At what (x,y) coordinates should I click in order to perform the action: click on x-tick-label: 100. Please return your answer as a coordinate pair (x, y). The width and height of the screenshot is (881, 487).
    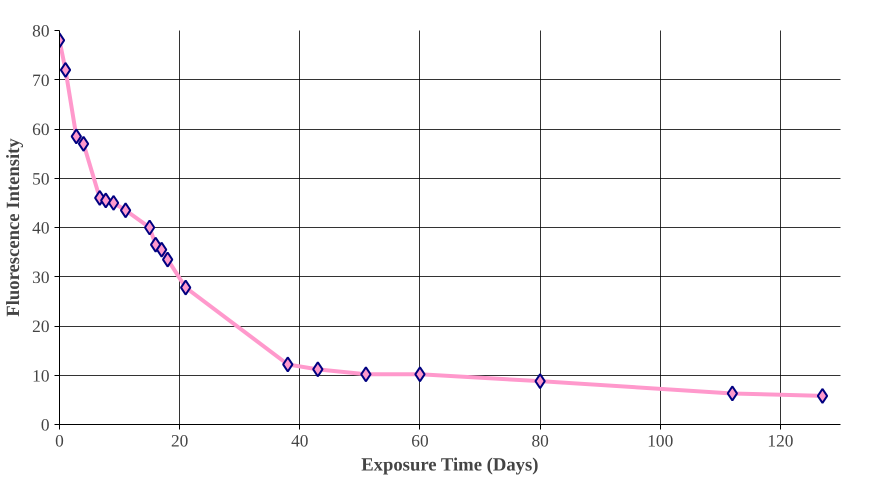
    Looking at the image, I should click on (660, 441).